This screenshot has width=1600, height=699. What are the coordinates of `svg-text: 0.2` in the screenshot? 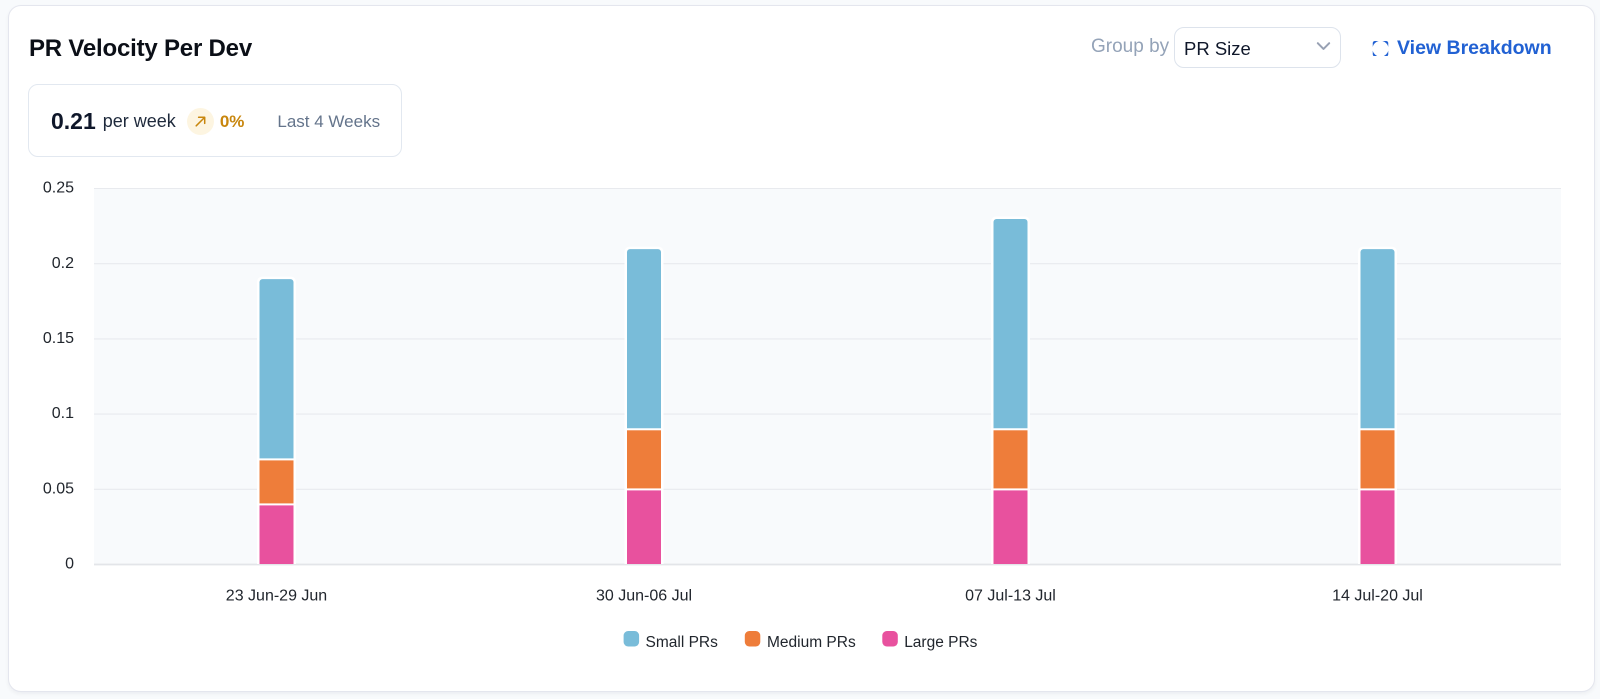 It's located at (63, 263).